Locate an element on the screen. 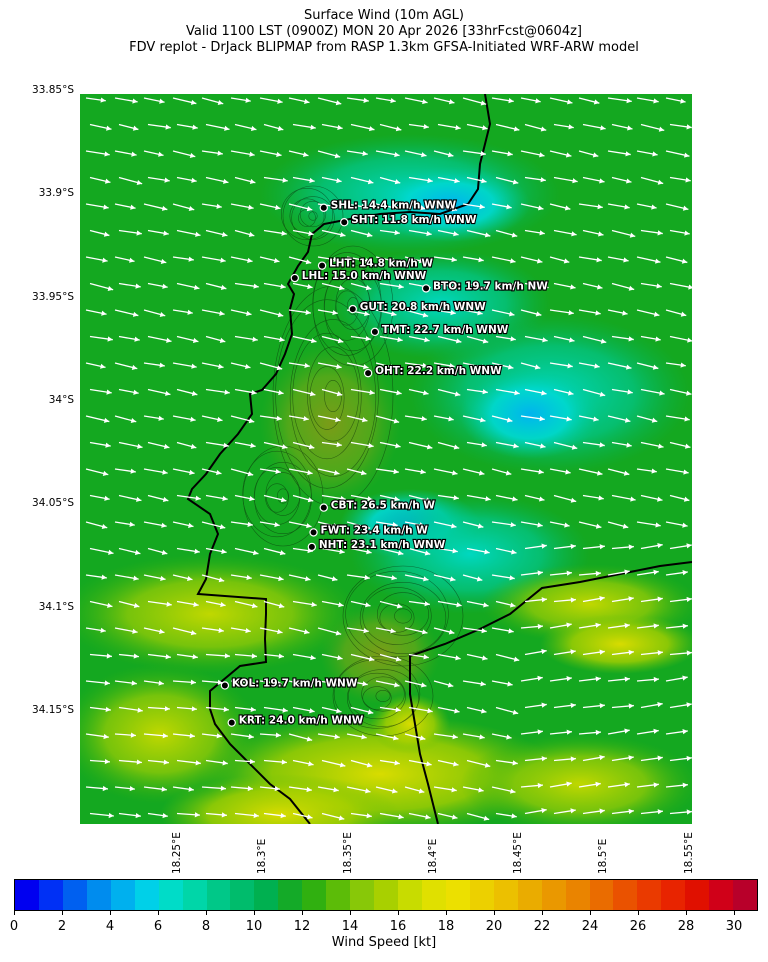 This screenshot has height=962, width=768. station-lhl: LHL: 15.0 km/h WNW is located at coordinates (359, 276).